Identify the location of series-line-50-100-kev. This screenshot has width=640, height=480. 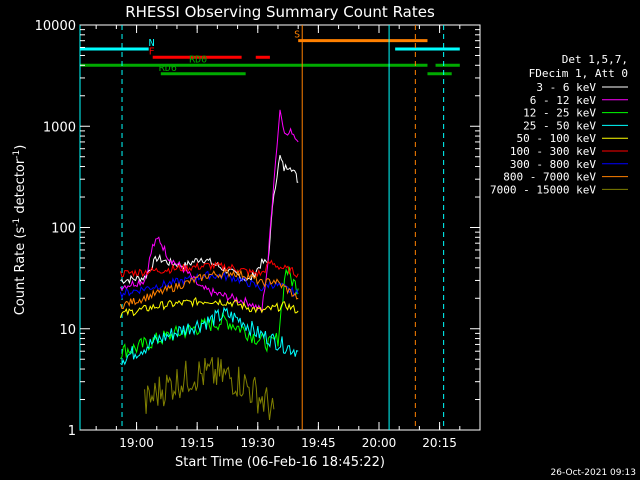
(209, 307).